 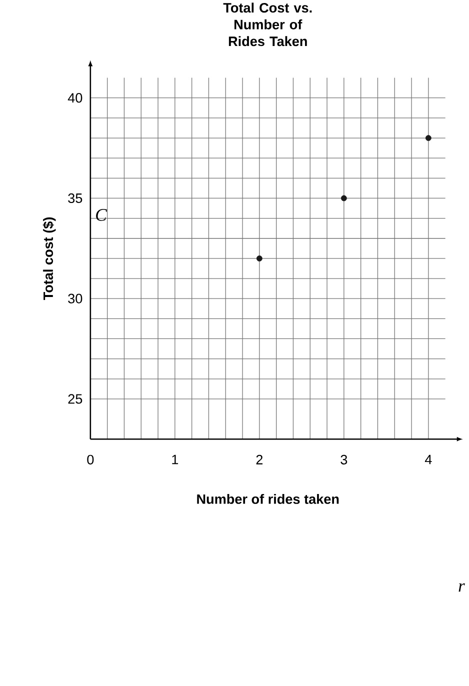 What do you see at coordinates (461, 587) in the screenshot?
I see `text: r` at bounding box center [461, 587].